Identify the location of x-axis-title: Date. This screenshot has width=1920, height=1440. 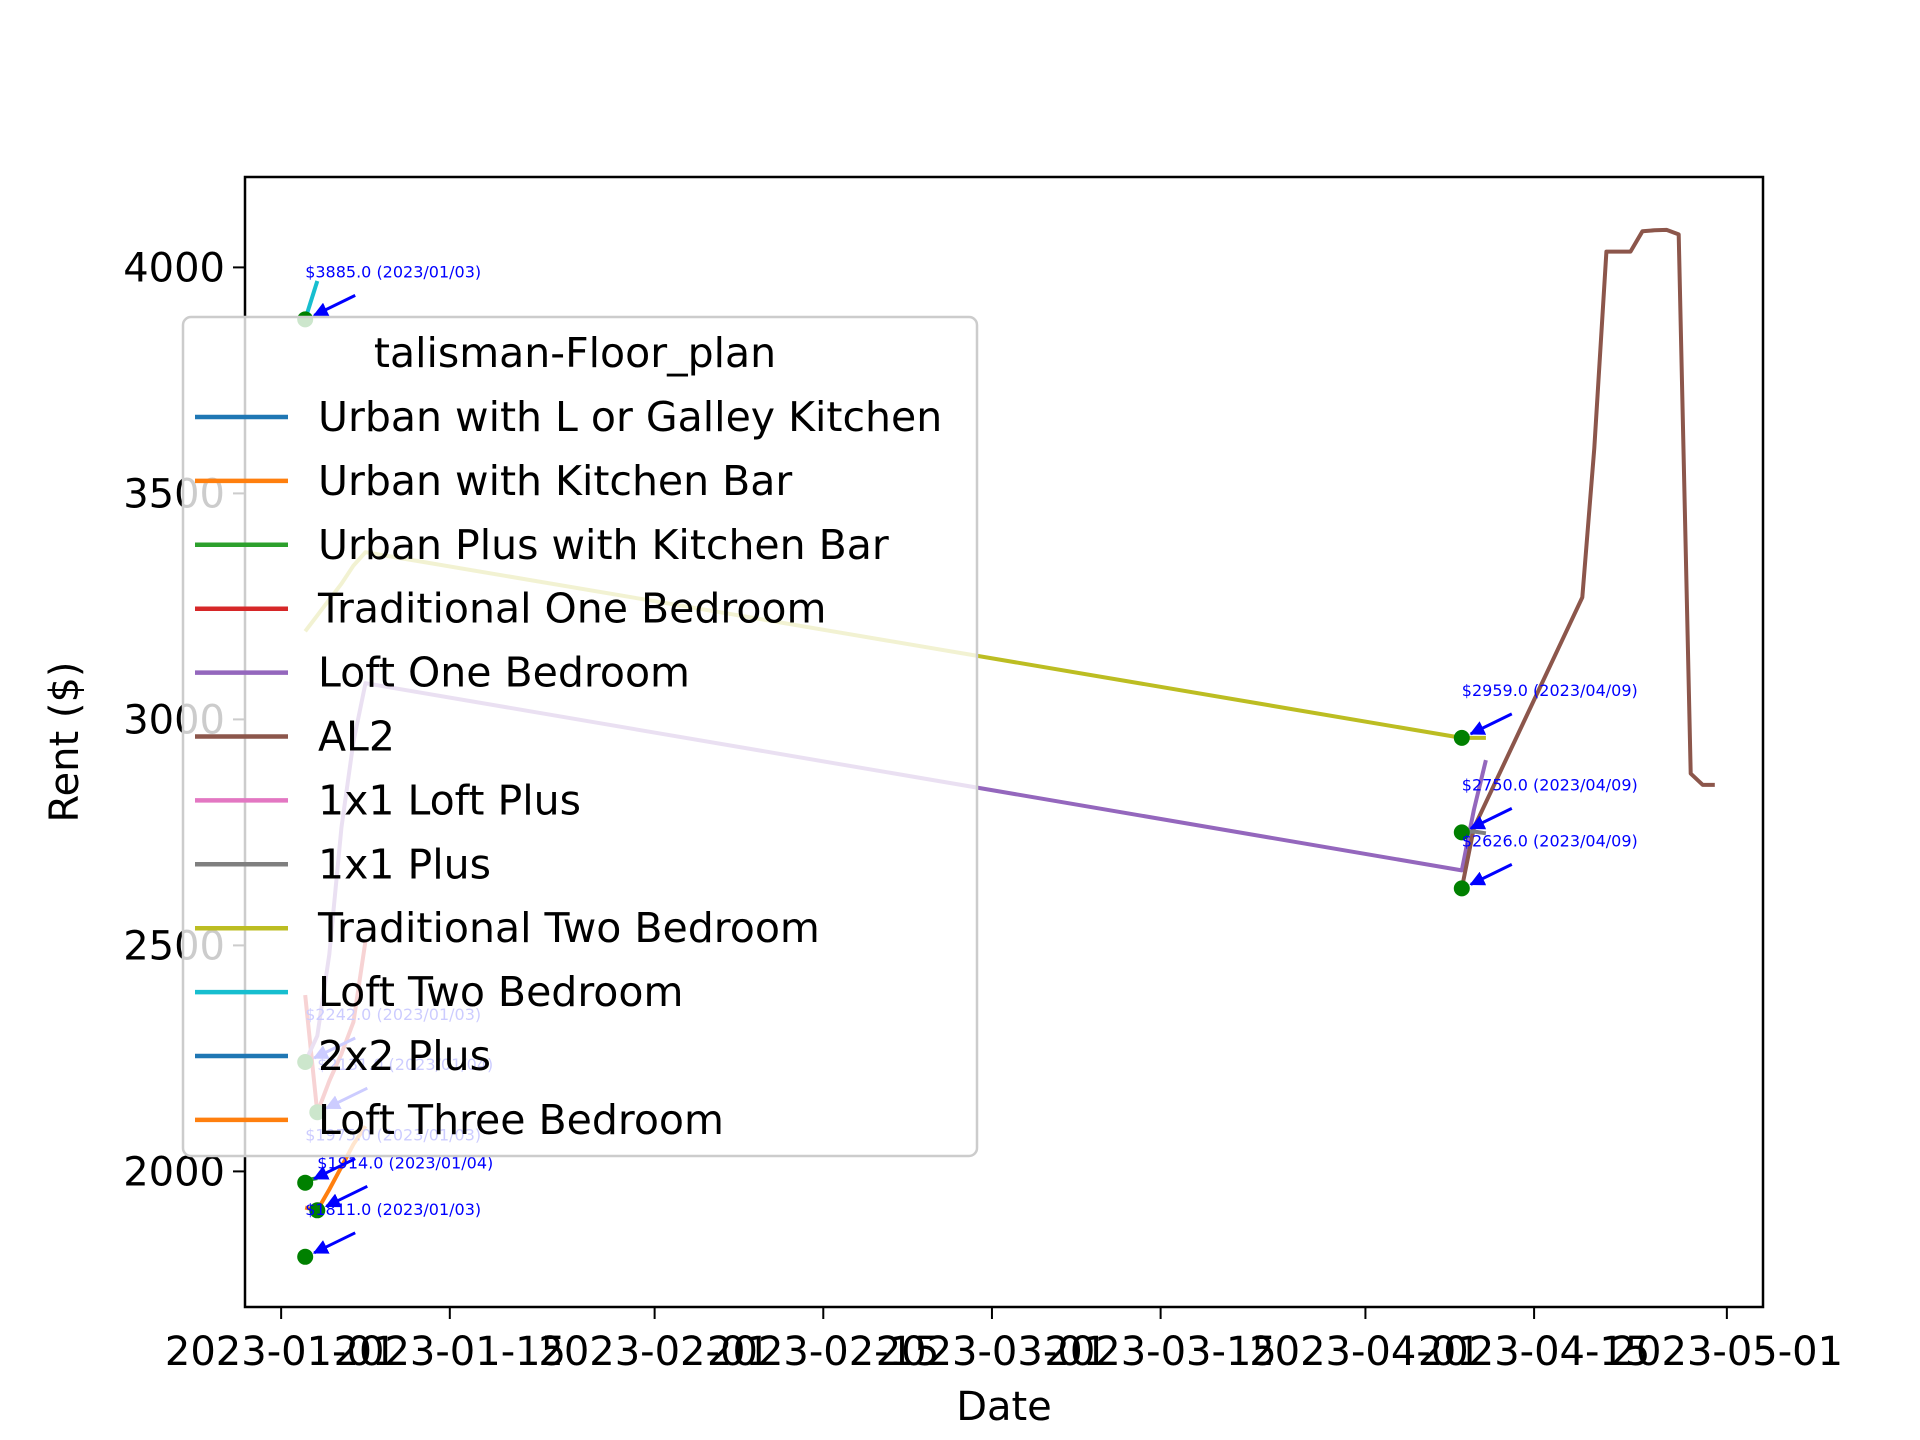
(1004, 1407).